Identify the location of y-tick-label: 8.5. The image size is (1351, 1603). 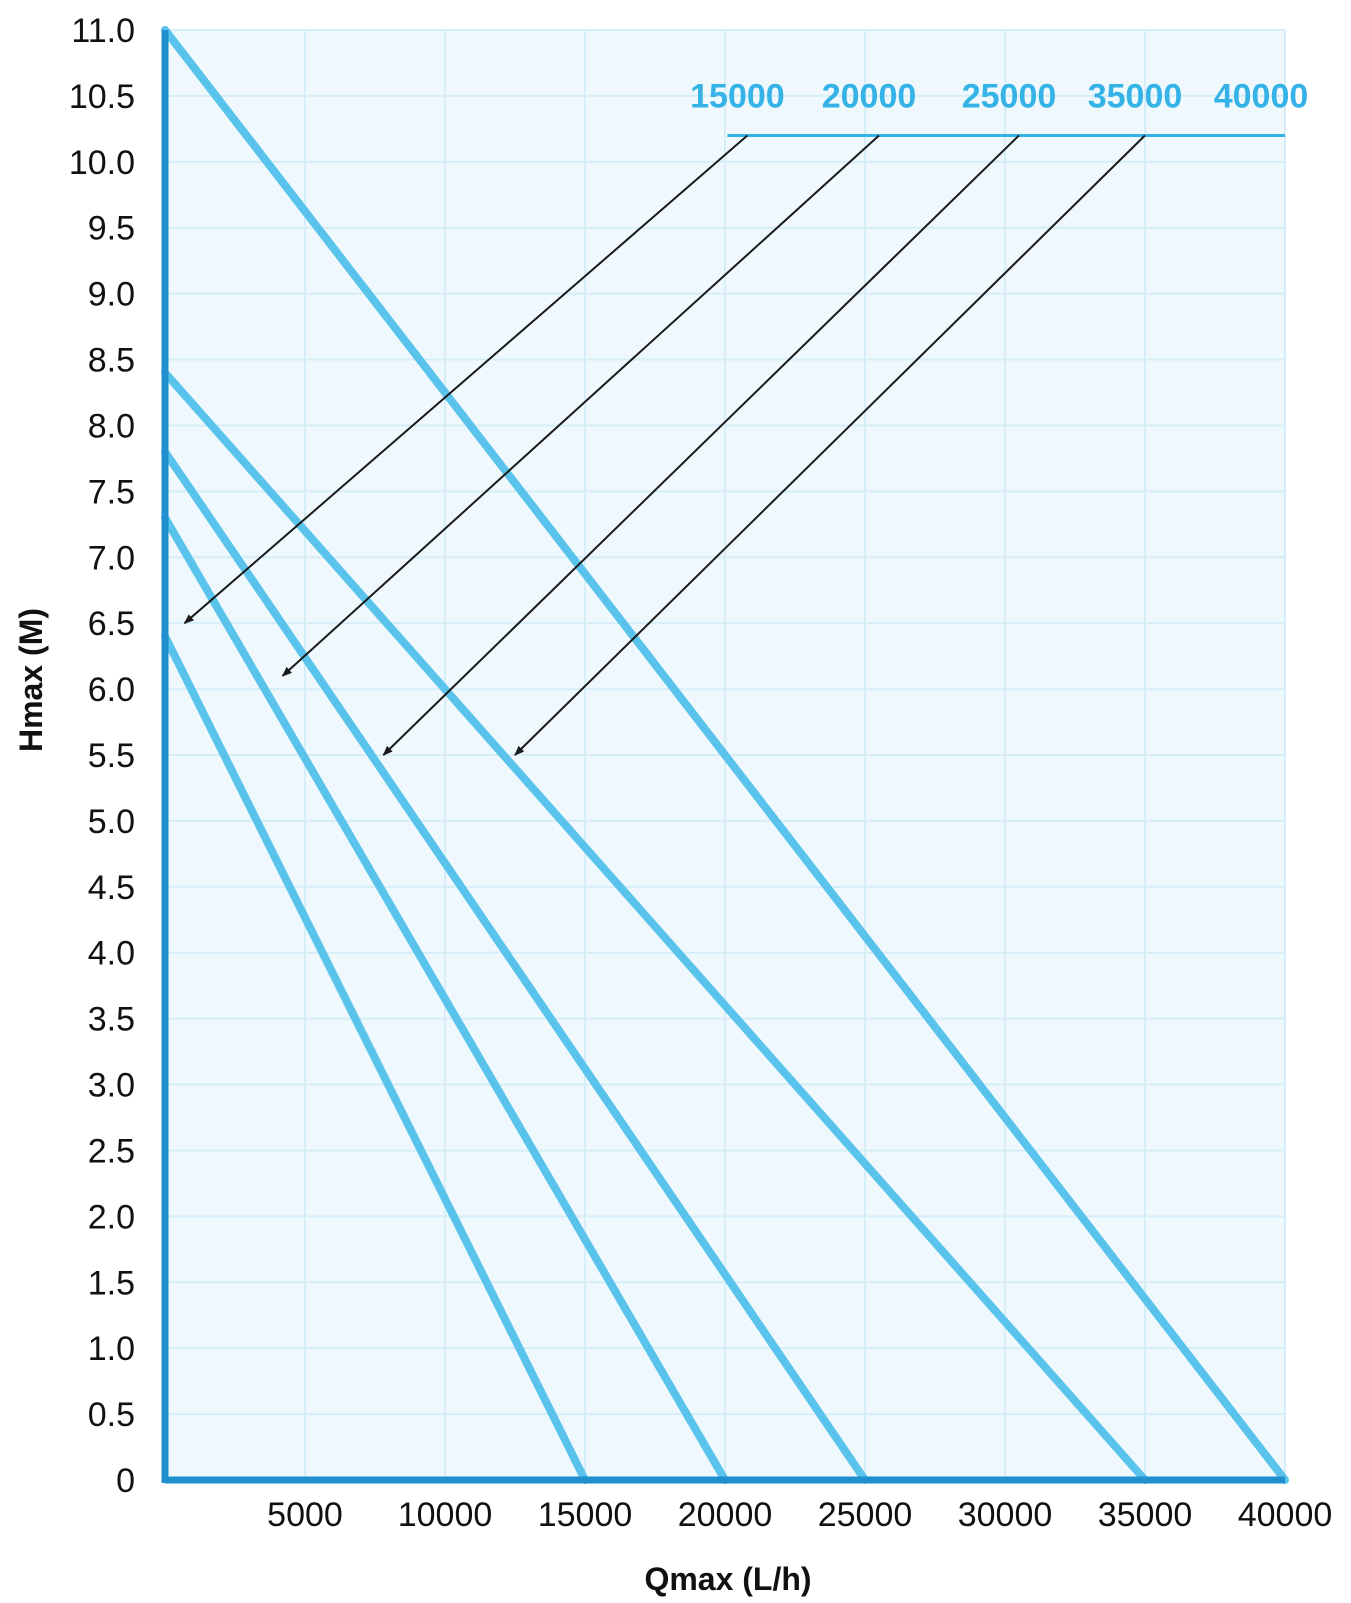
(111, 361).